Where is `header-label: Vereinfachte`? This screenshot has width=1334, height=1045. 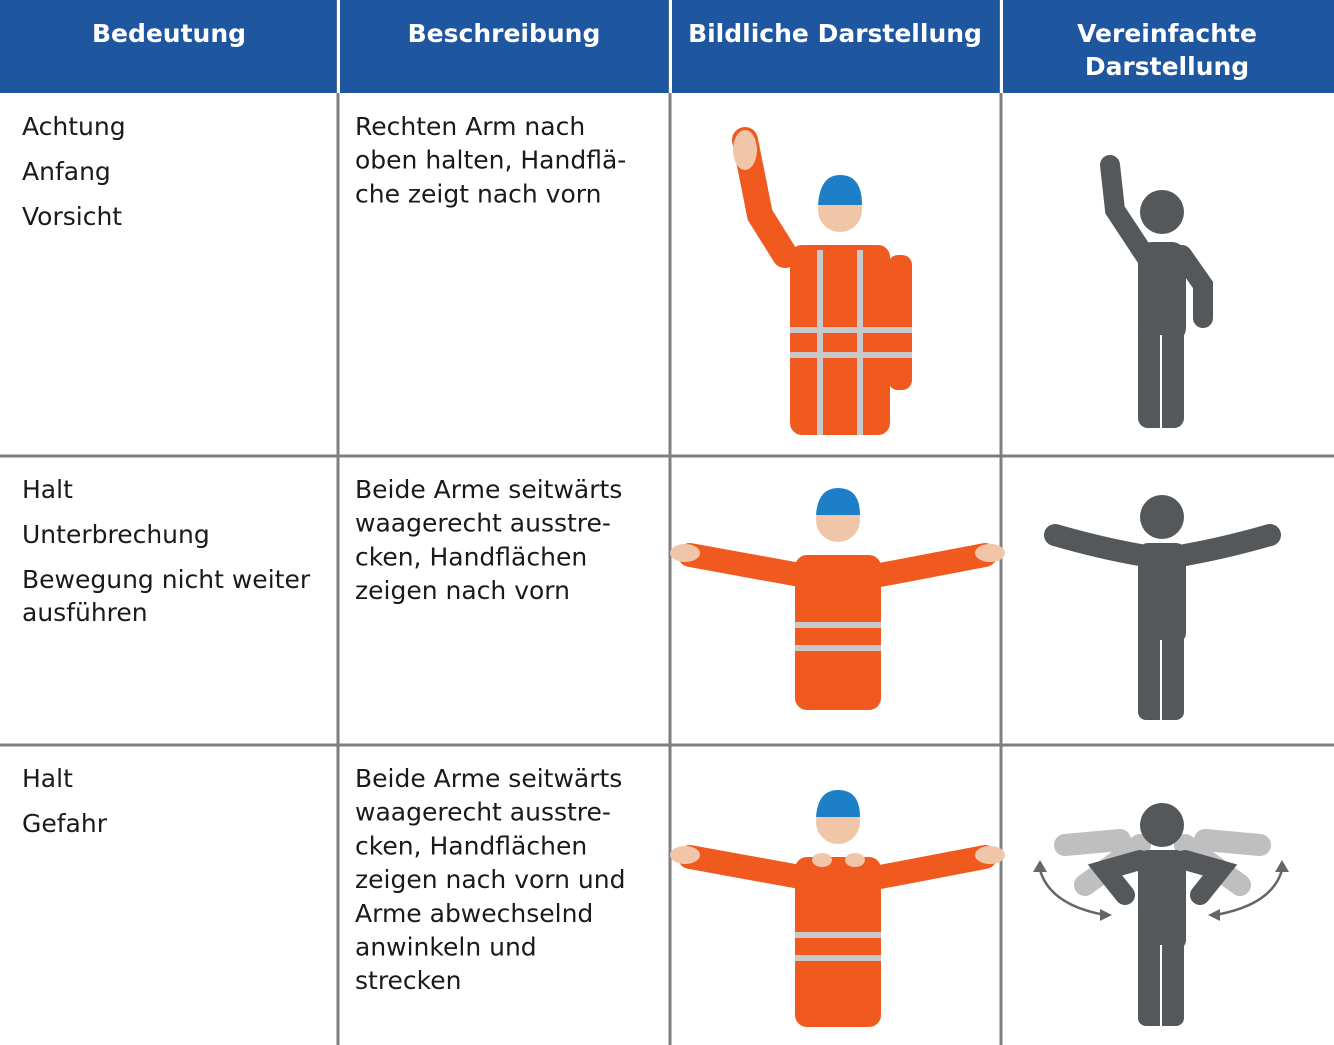
header-label: Vereinfachte is located at coordinates (1167, 33).